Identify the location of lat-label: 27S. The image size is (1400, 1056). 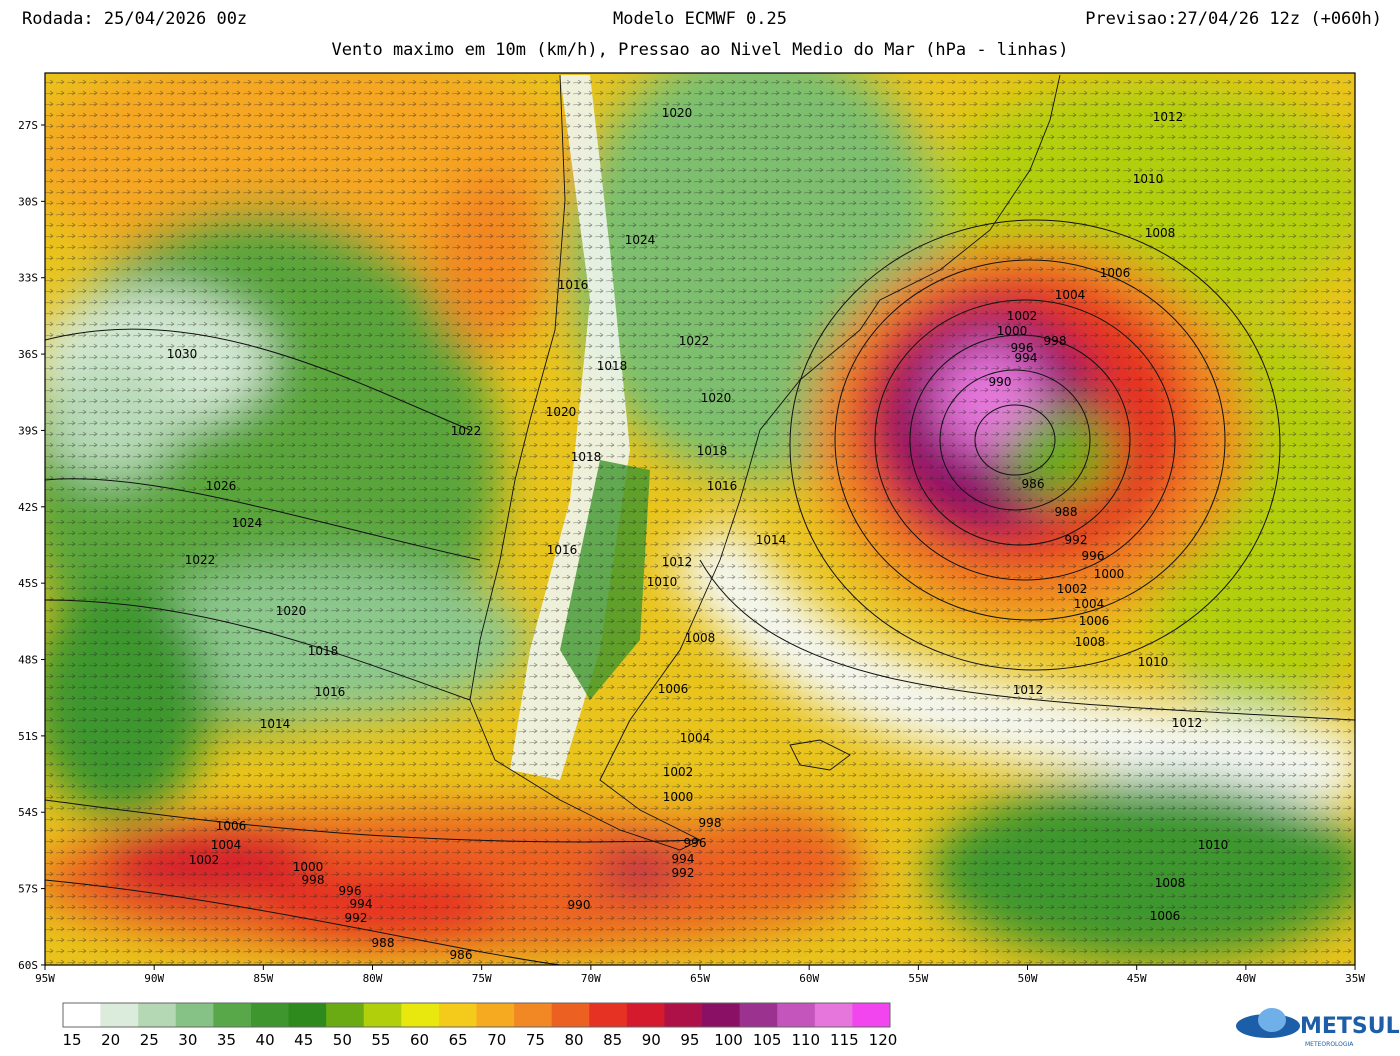
(28, 125).